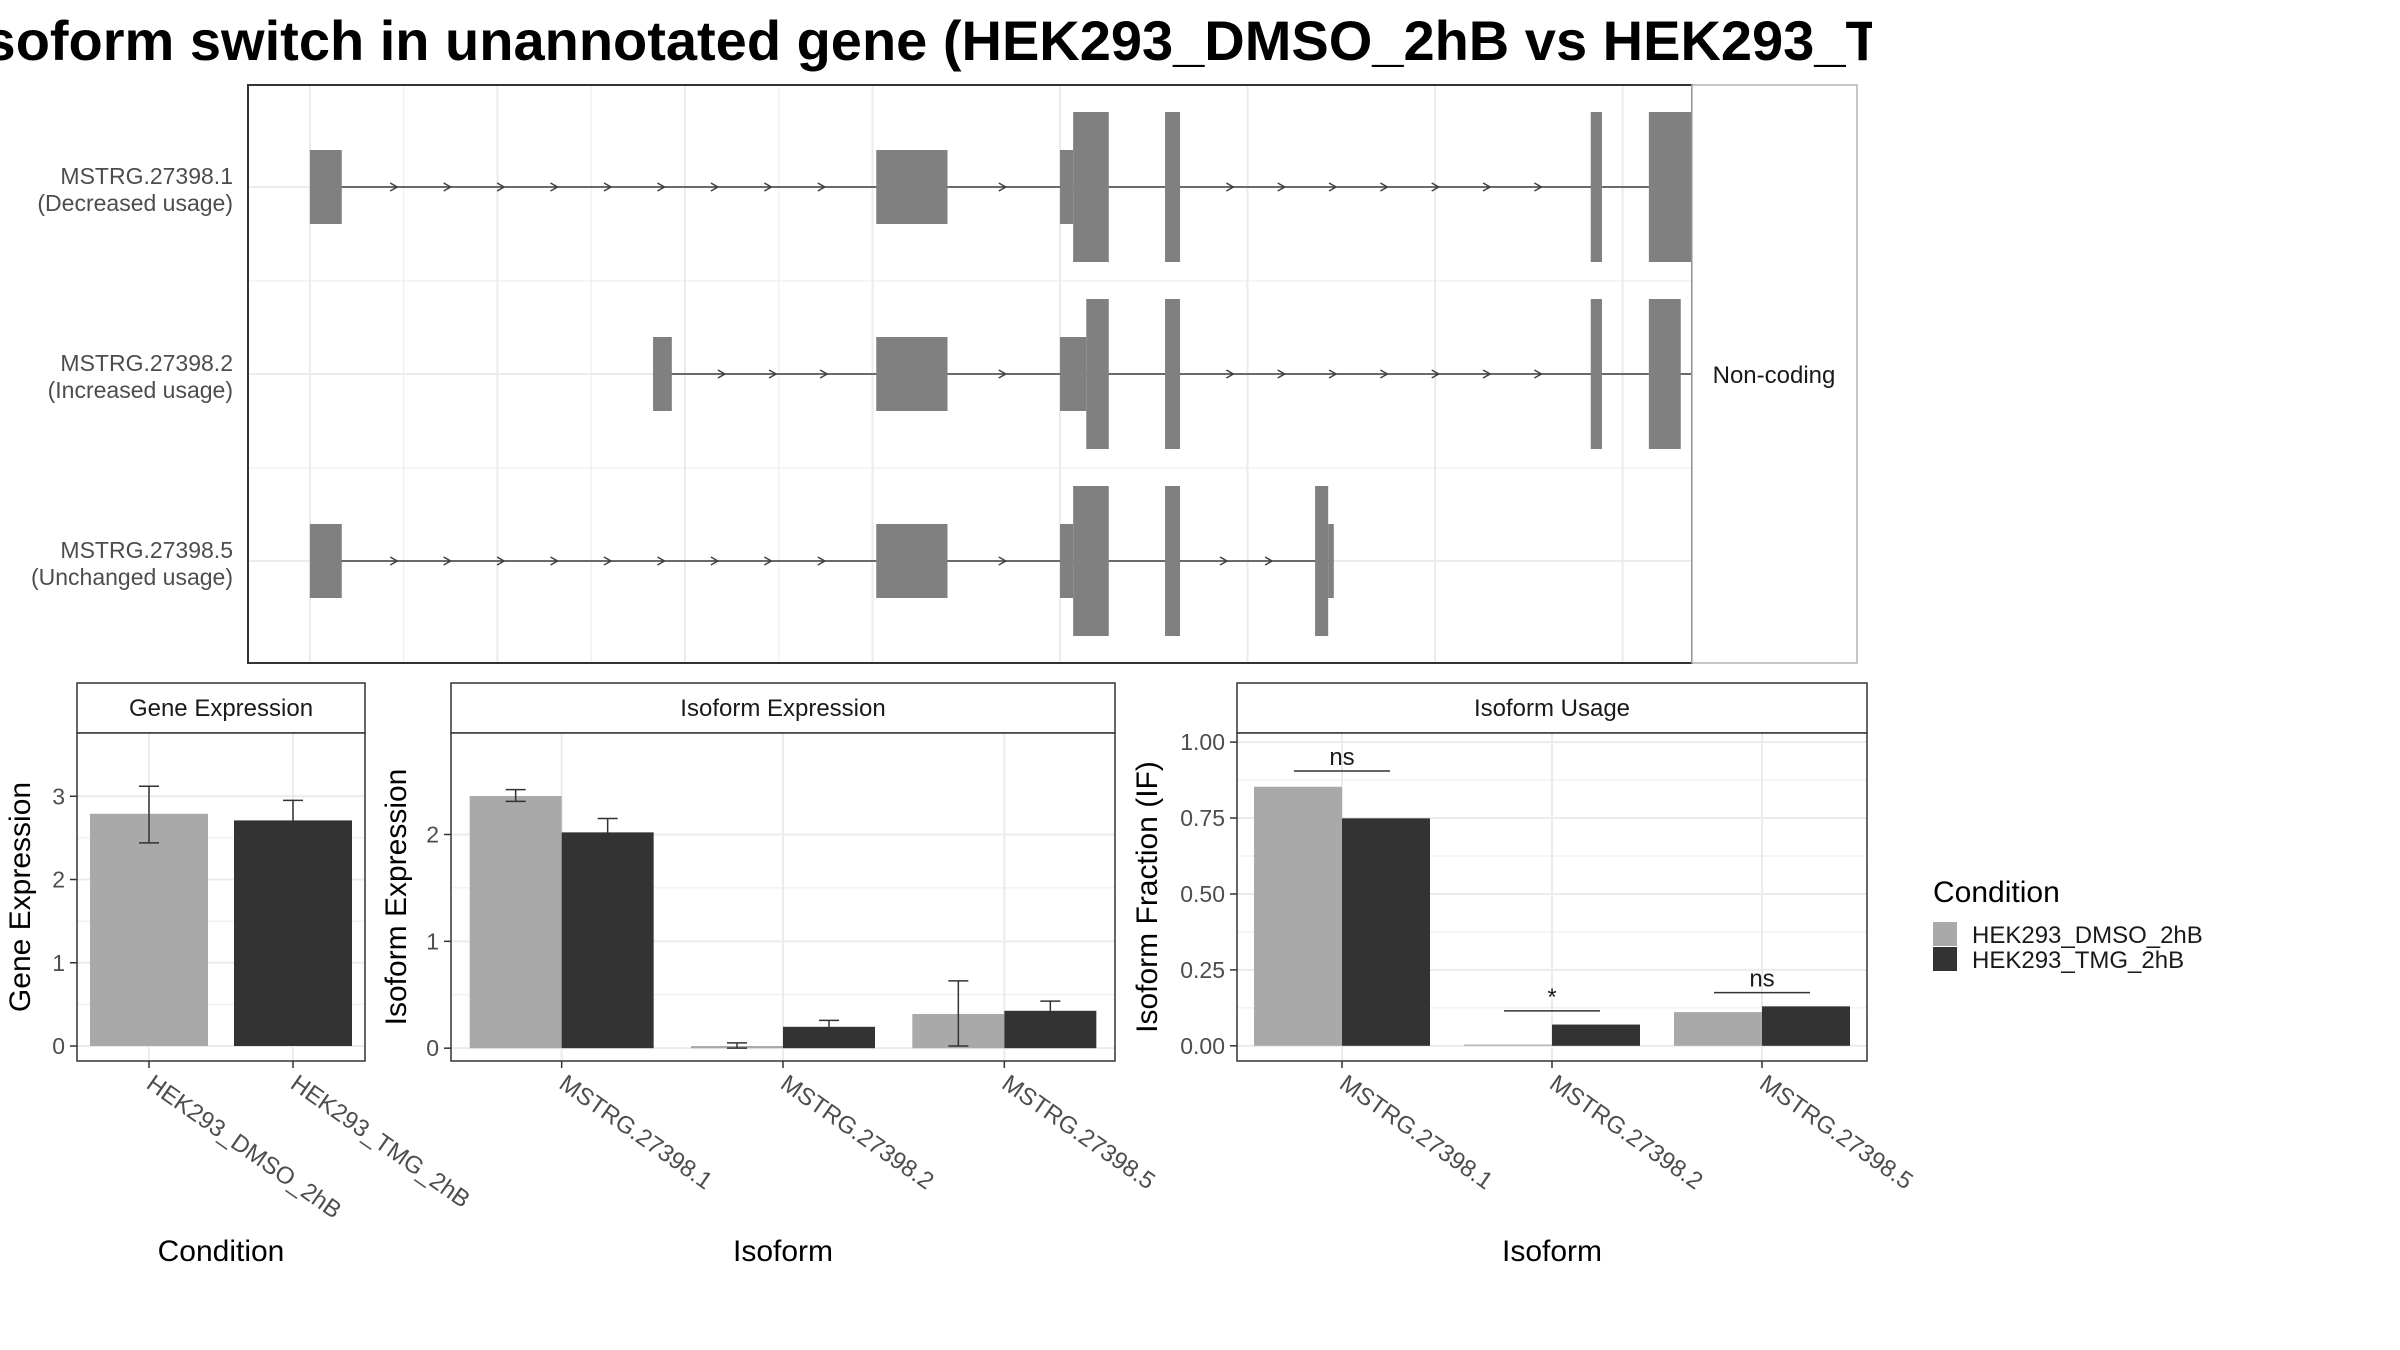 This screenshot has height=1350, width=2400. Describe the element at coordinates (221, 1251) in the screenshot. I see `x-axis-title: Condition` at that location.